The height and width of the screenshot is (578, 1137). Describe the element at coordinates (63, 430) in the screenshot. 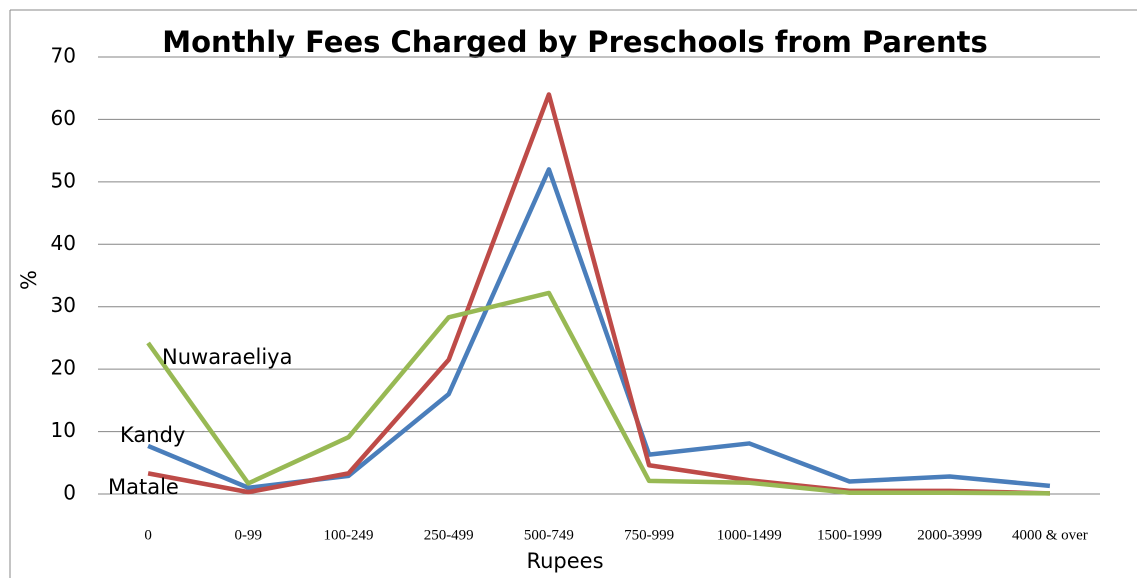

I see `y-tick-label: 10` at that location.